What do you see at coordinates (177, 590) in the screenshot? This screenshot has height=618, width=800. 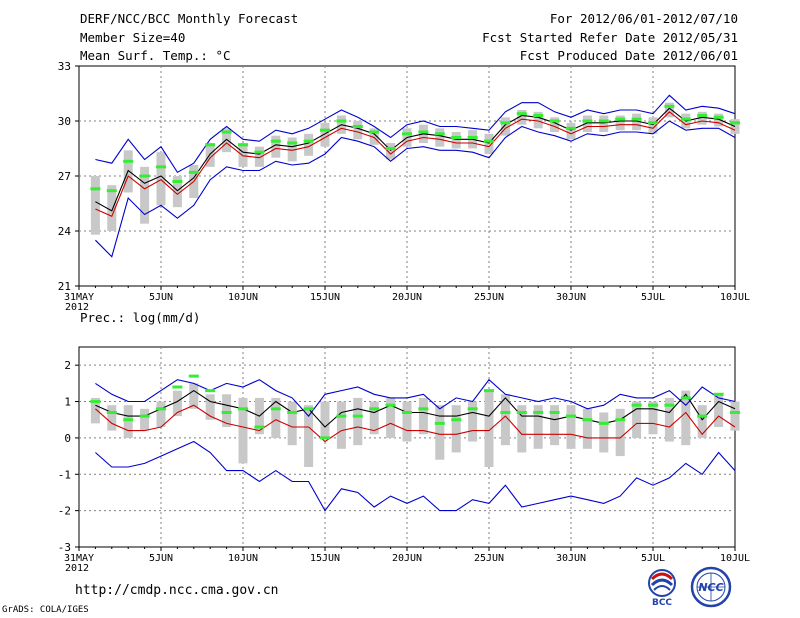 I see `footer-url: http://cmdp.ncc.cma.gov.cn` at bounding box center [177, 590].